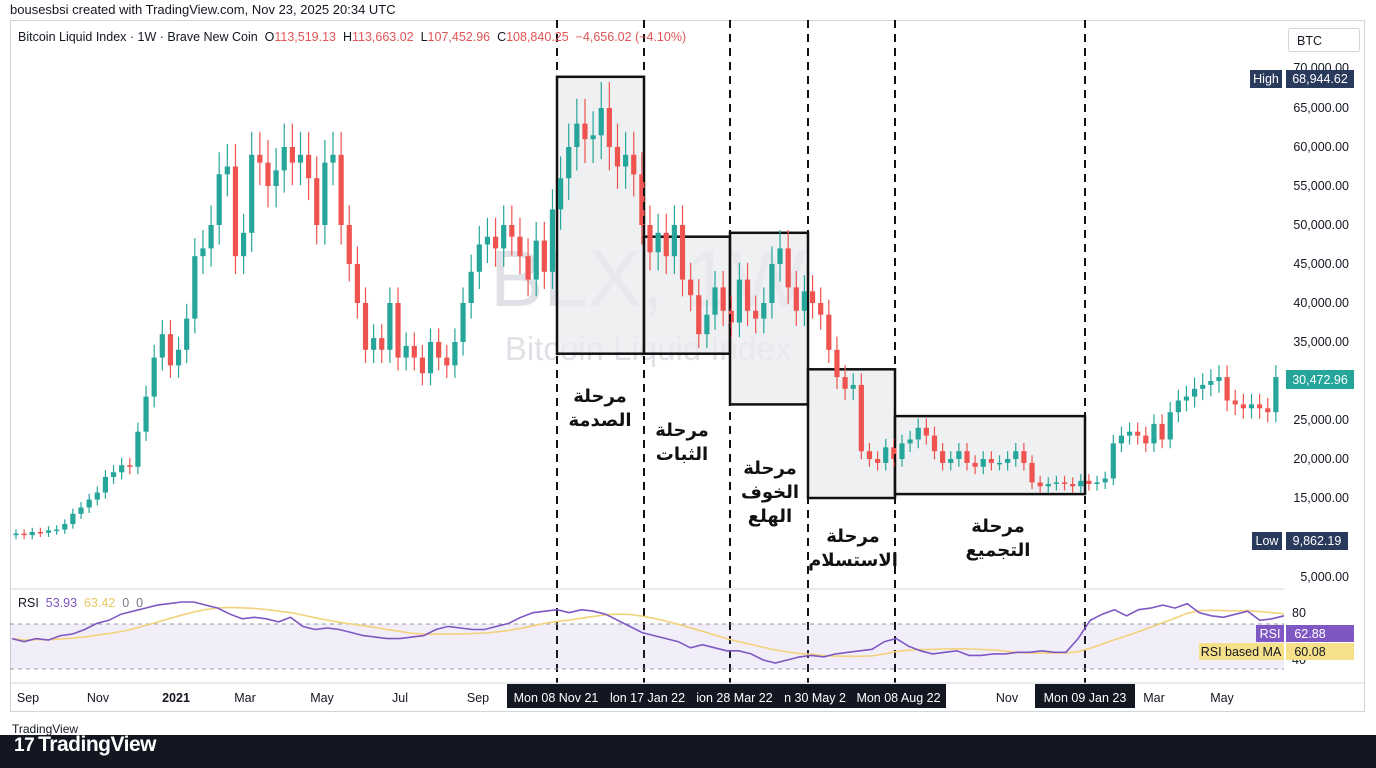 The height and width of the screenshot is (768, 1376). I want to click on time-tick-label: Nov, so click(98, 698).